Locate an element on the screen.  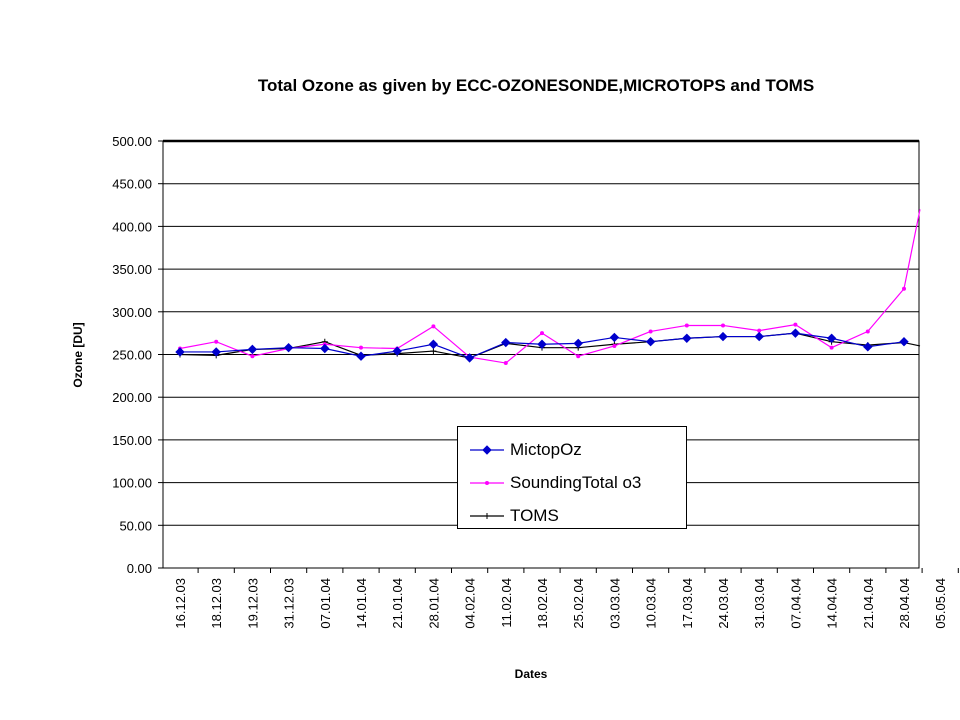
x-tick-label: 19.12.03 is located at coordinates (252, 603).